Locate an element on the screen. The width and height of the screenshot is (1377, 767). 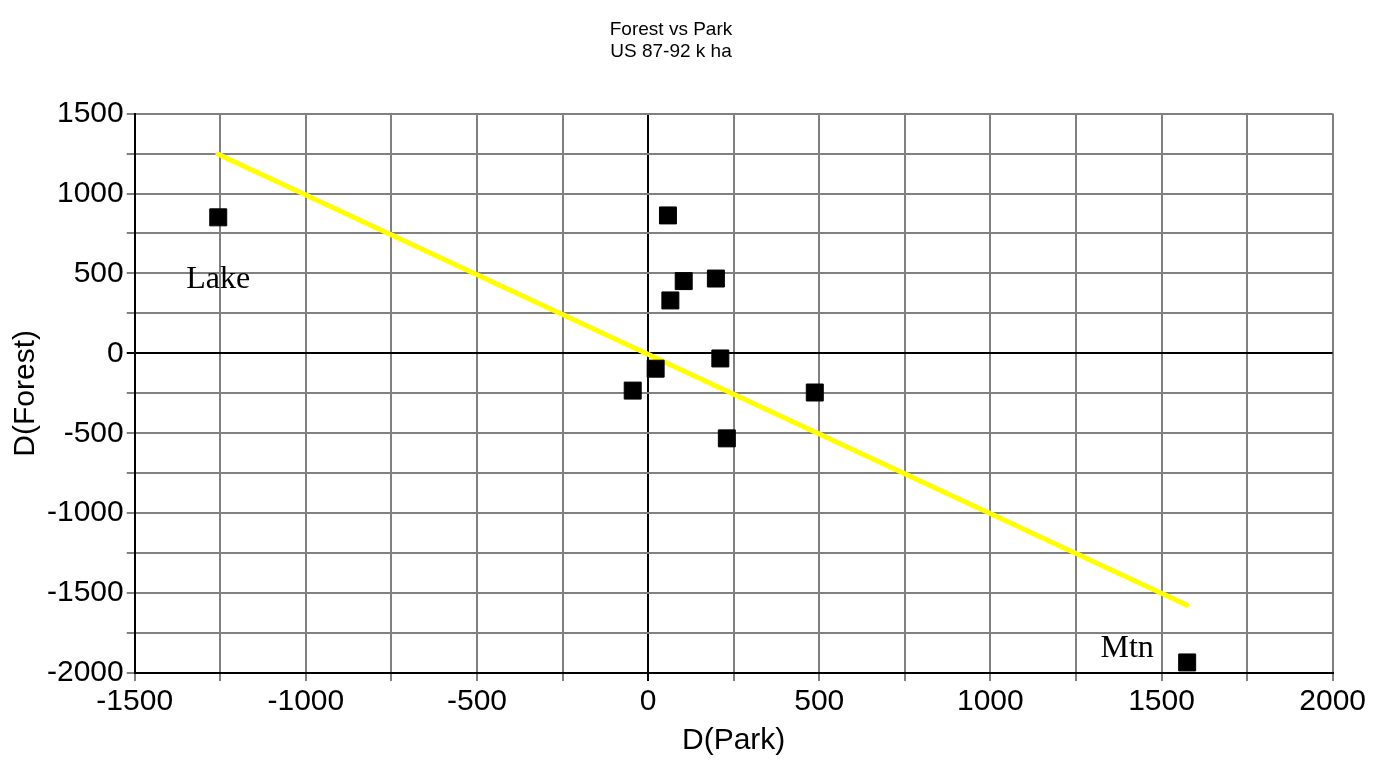
x-tick-label: 1000 is located at coordinates (990, 700).